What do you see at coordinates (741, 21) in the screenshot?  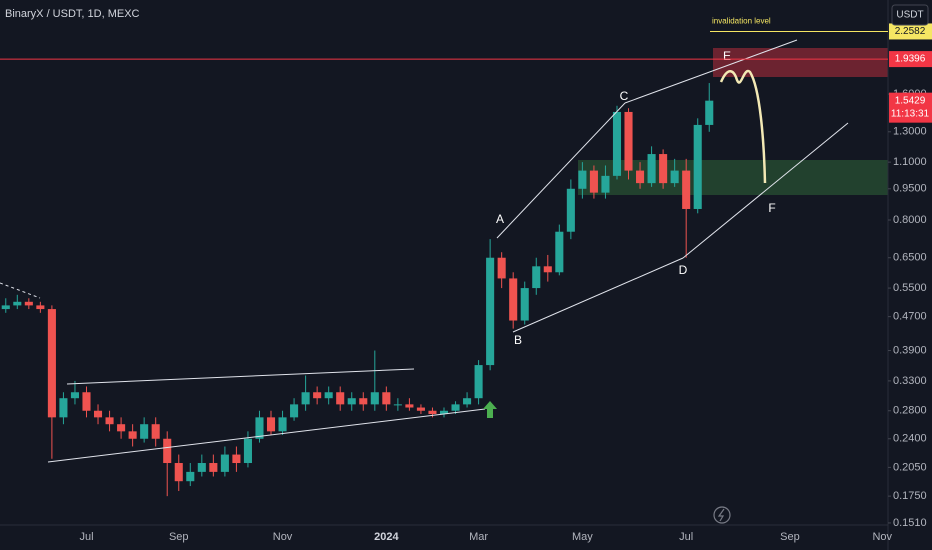 I see `level-name: invalidation level` at bounding box center [741, 21].